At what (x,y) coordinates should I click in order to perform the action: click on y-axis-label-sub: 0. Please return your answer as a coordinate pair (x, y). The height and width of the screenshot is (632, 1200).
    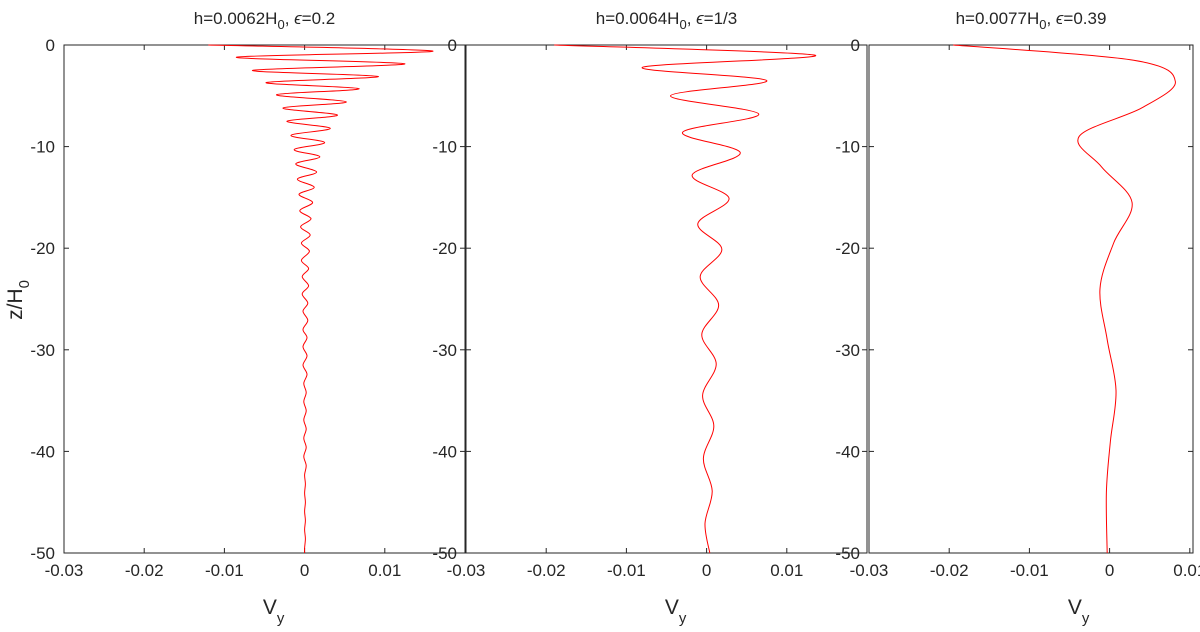
    Looking at the image, I should click on (24, 284).